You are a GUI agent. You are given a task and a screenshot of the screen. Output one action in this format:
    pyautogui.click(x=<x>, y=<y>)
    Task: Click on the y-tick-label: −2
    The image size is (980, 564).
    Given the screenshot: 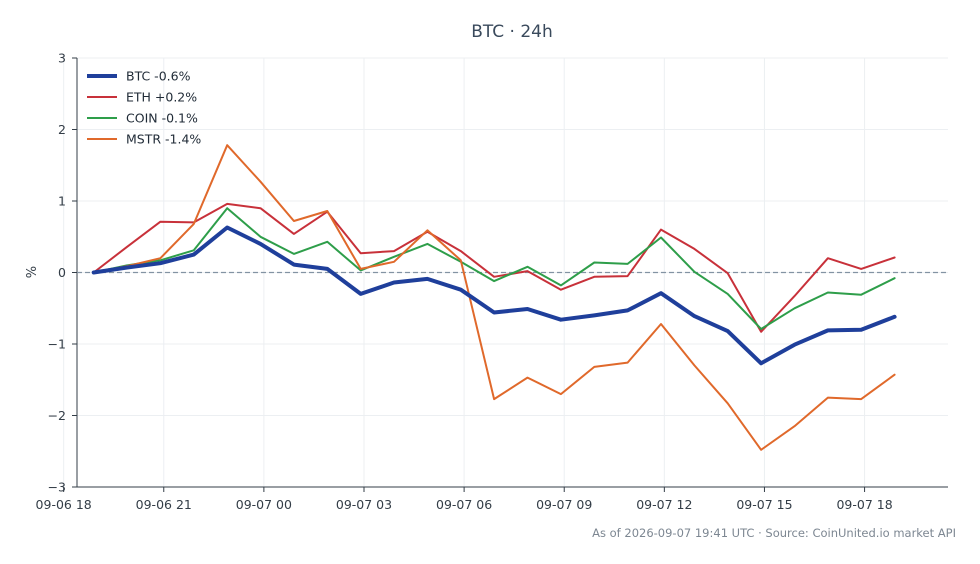 What is the action you would take?
    pyautogui.click(x=57, y=415)
    